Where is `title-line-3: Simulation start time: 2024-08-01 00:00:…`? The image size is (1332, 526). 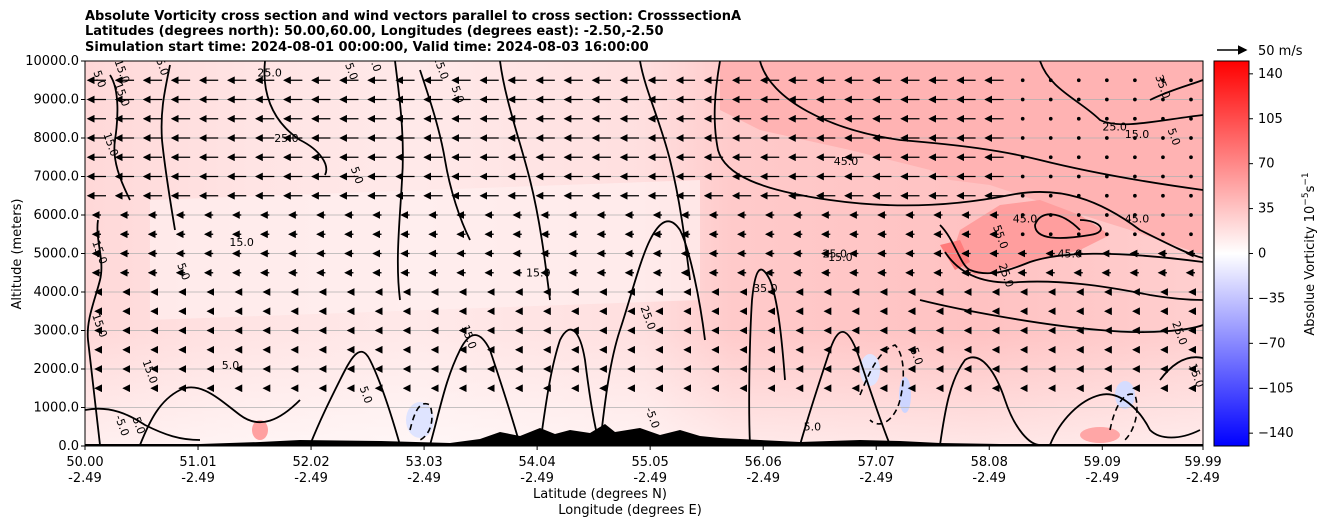 title-line-3: Simulation start time: 2024-08-01 00:00:… is located at coordinates (367, 47).